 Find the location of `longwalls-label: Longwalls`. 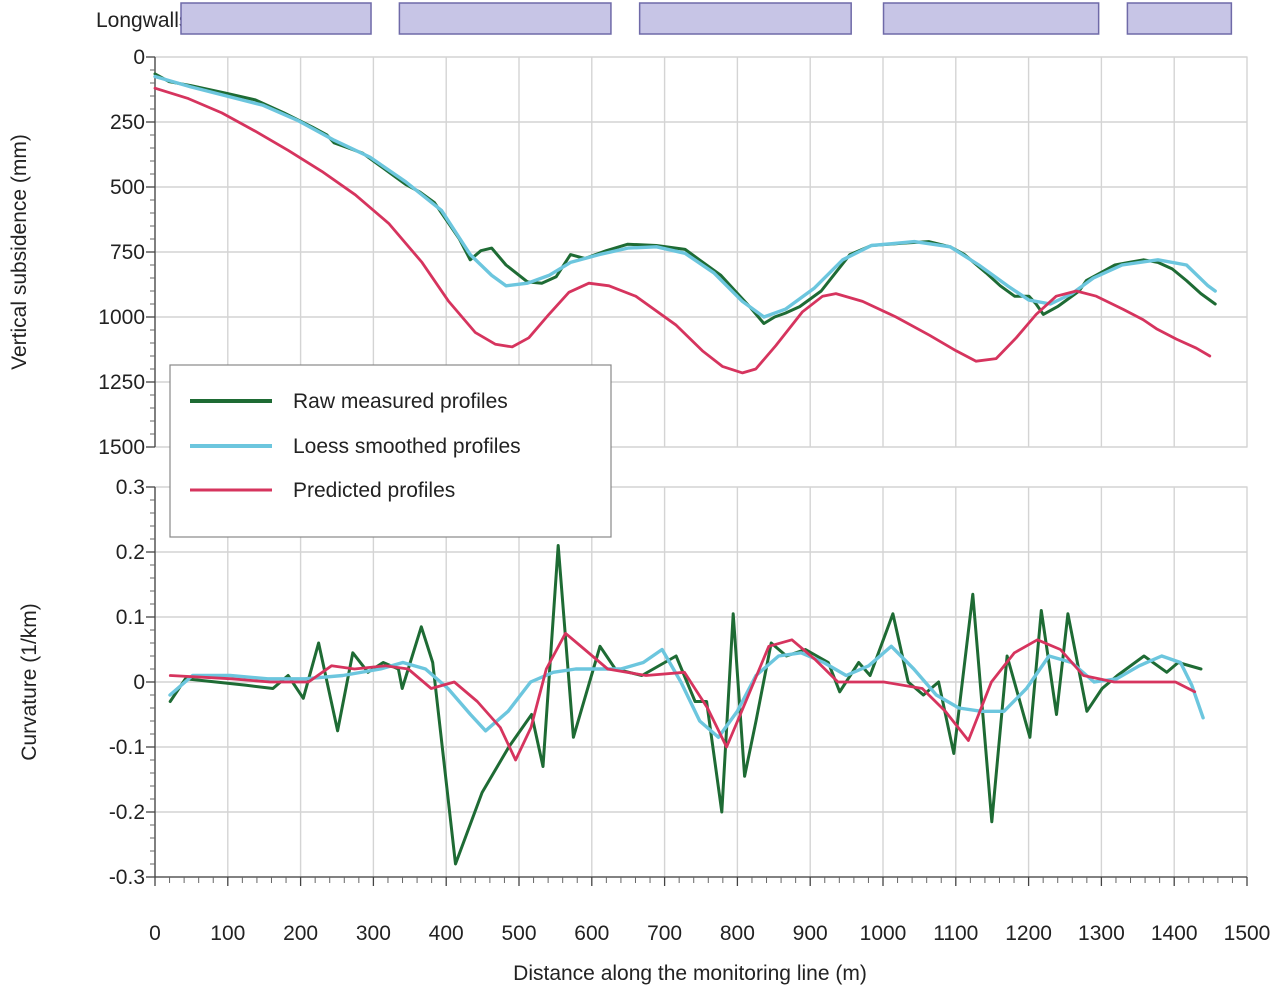

longwalls-label: Longwalls is located at coordinates (142, 20).